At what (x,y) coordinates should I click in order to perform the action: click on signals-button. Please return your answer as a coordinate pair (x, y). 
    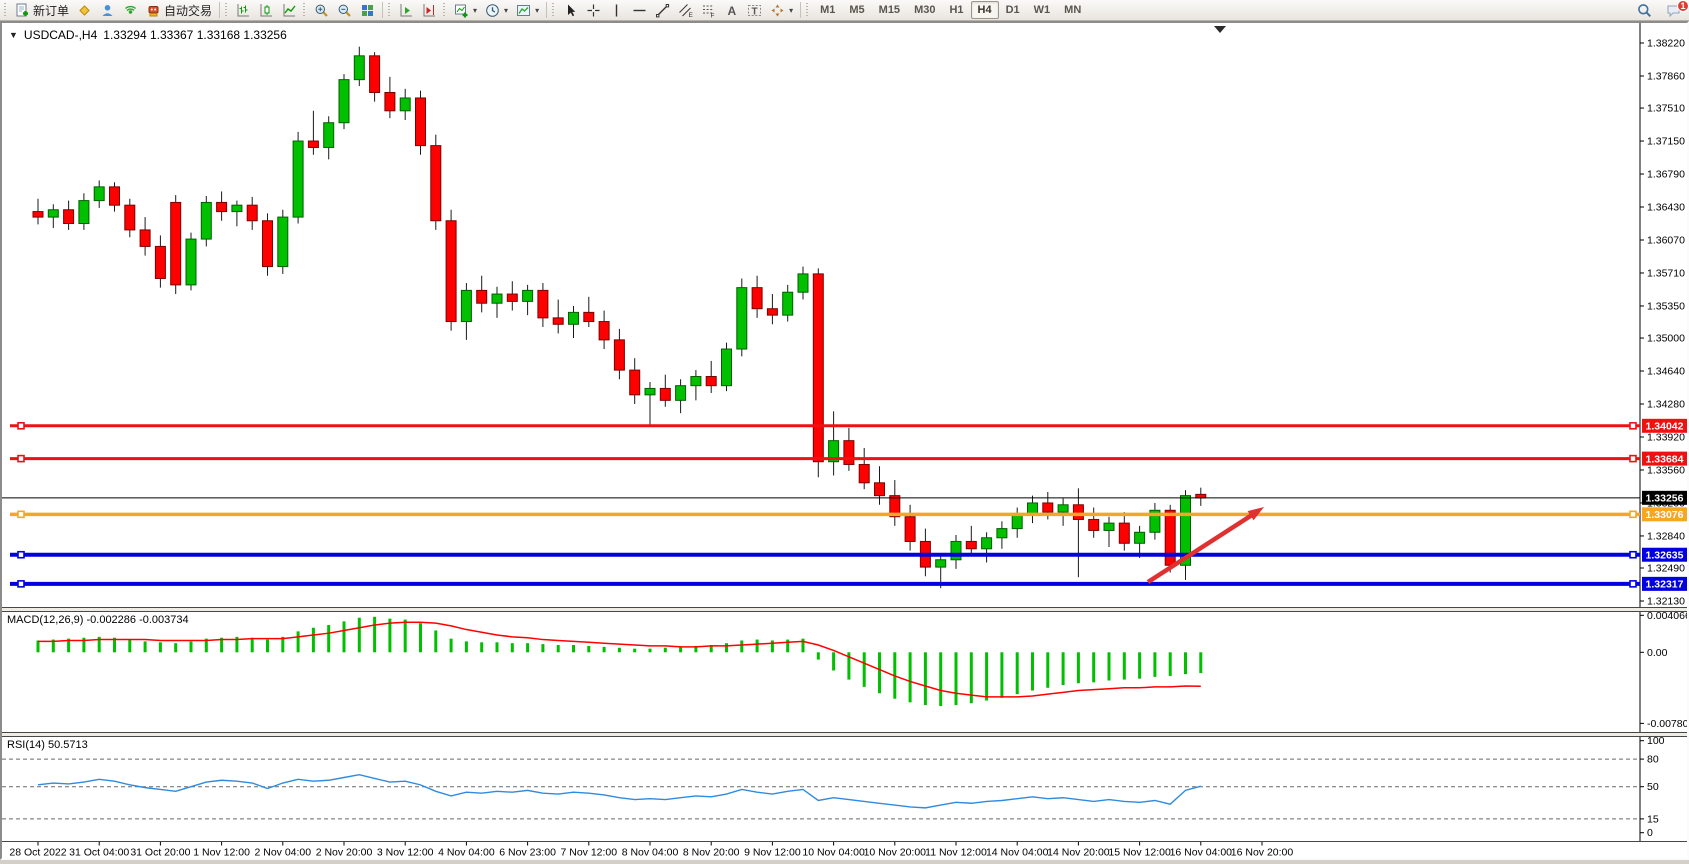
    Looking at the image, I should click on (130, 10).